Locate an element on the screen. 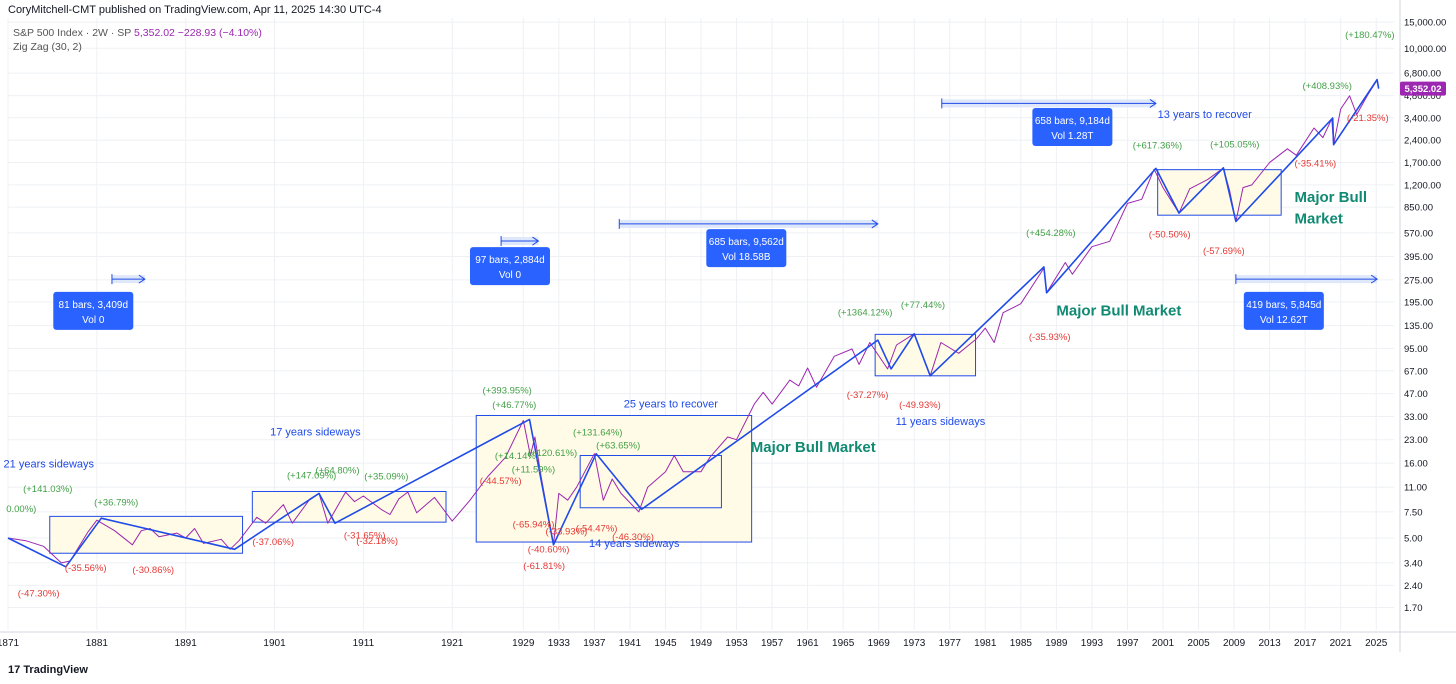 The image size is (1456, 684). time-axis-tick-label: 1901 is located at coordinates (274, 643).